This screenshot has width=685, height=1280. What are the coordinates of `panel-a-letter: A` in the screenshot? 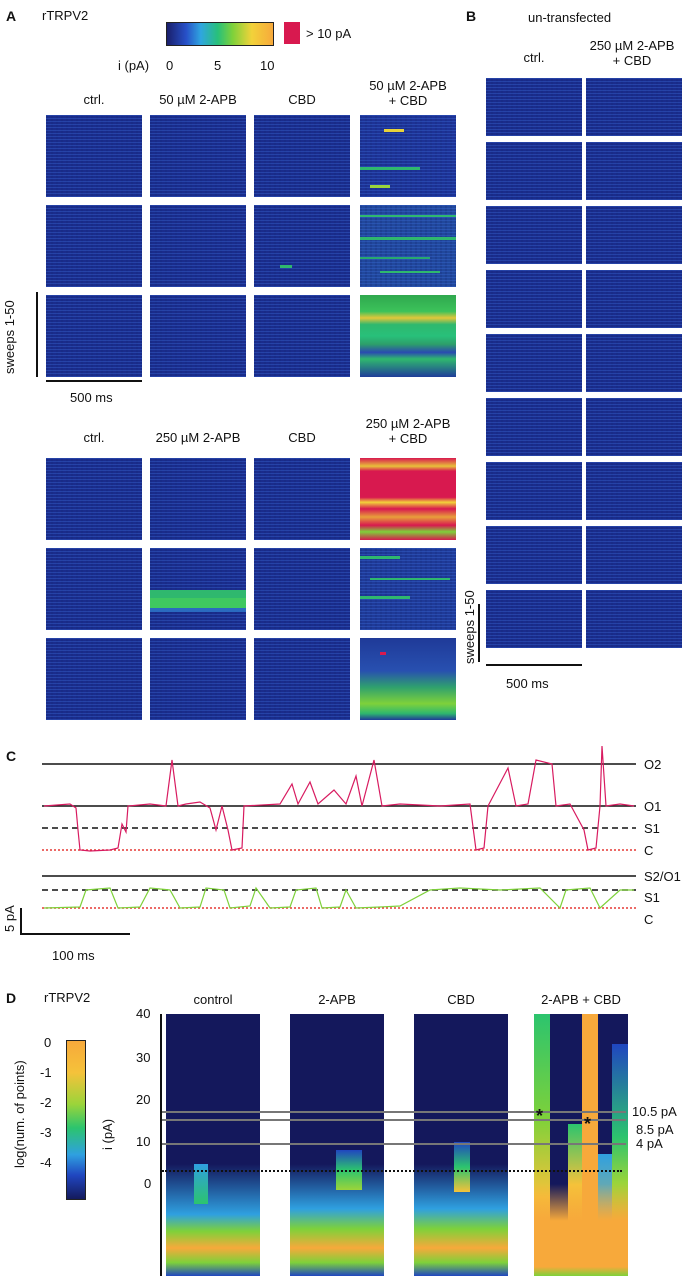 It's located at (11, 16).